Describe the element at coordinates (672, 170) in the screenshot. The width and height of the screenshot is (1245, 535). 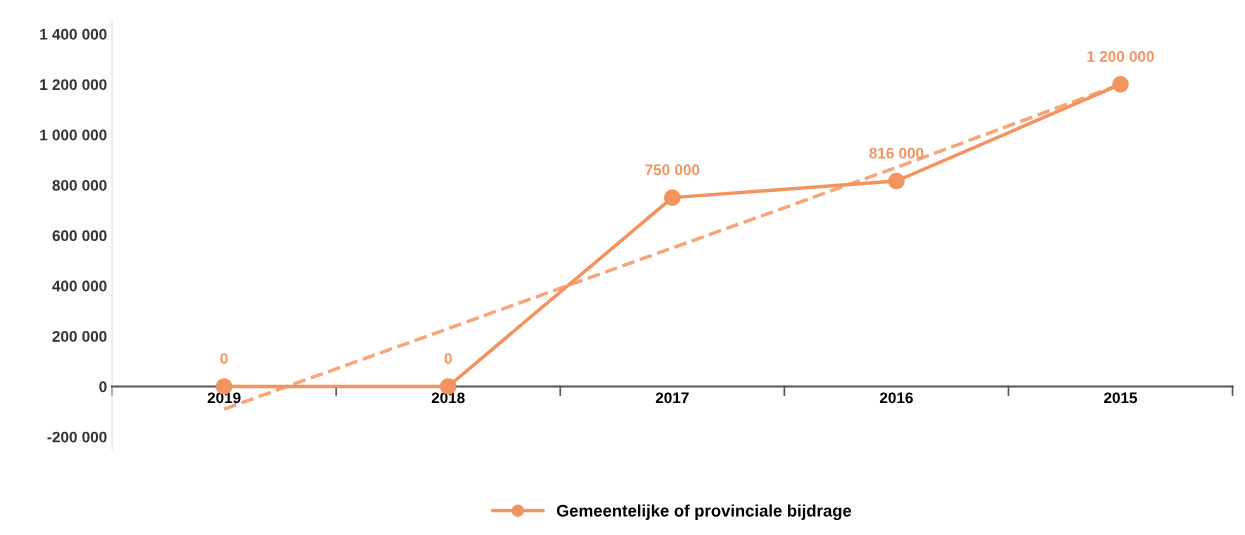
I see `data-label: 750 000` at that location.